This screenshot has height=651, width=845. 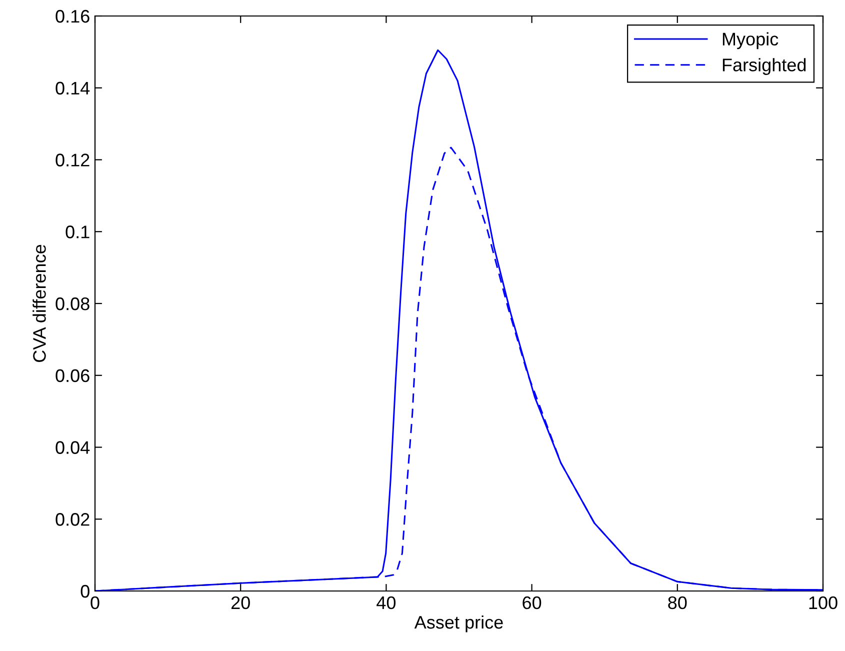 I want to click on x-tick-label: 60, so click(x=532, y=603).